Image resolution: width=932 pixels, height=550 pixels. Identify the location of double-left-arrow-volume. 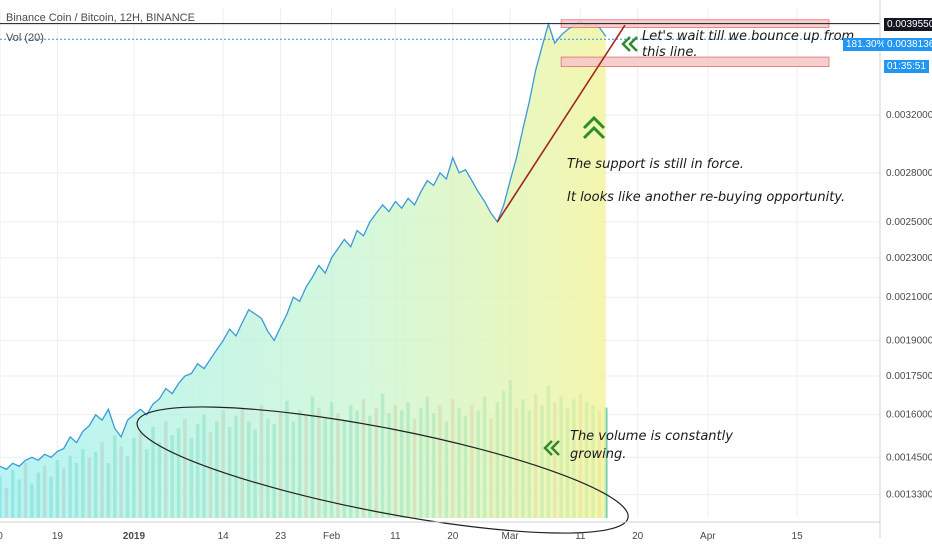
(551, 448).